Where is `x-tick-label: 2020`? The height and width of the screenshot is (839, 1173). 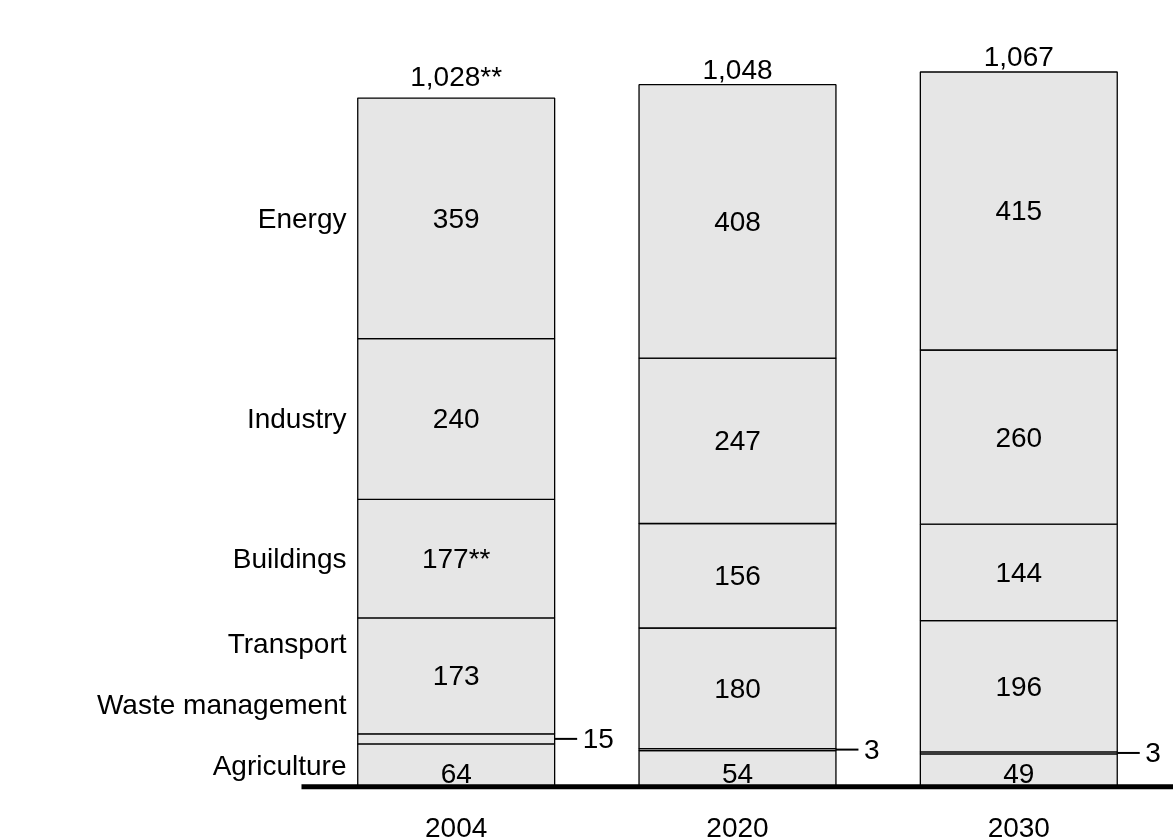 x-tick-label: 2020 is located at coordinates (737, 825).